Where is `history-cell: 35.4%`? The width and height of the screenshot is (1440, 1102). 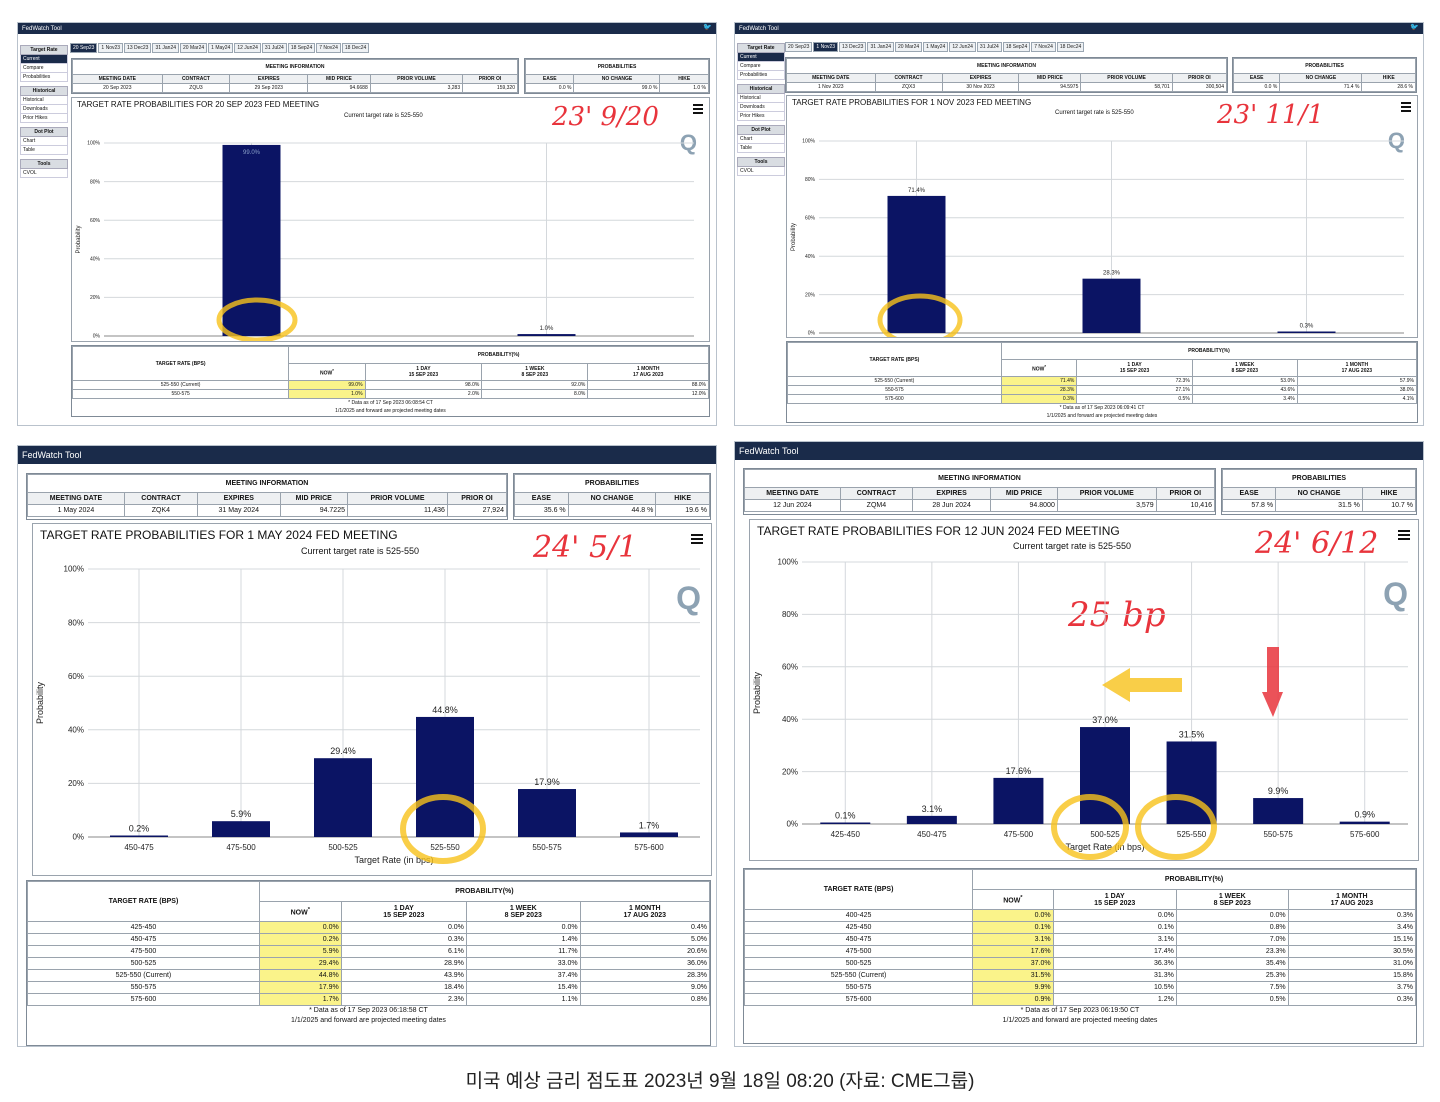
history-cell: 35.4% is located at coordinates (1232, 963).